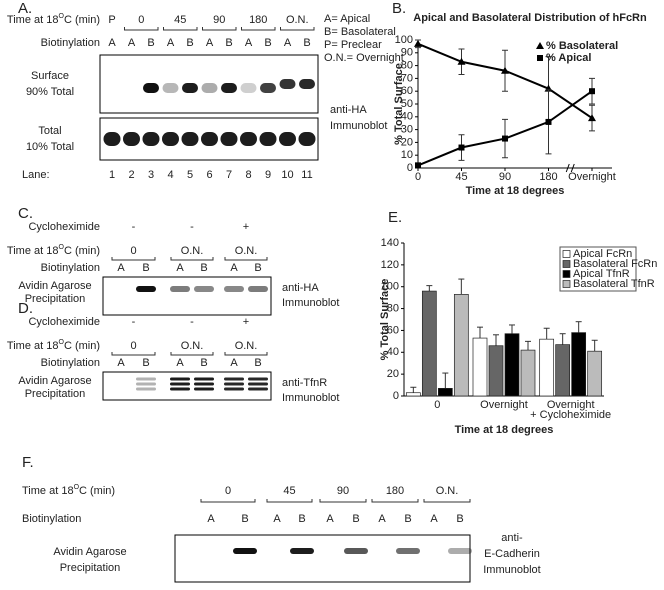 Image resolution: width=664 pixels, height=590 pixels. Describe the element at coordinates (151, 175) in the screenshot. I see `lane-number: 3` at that location.